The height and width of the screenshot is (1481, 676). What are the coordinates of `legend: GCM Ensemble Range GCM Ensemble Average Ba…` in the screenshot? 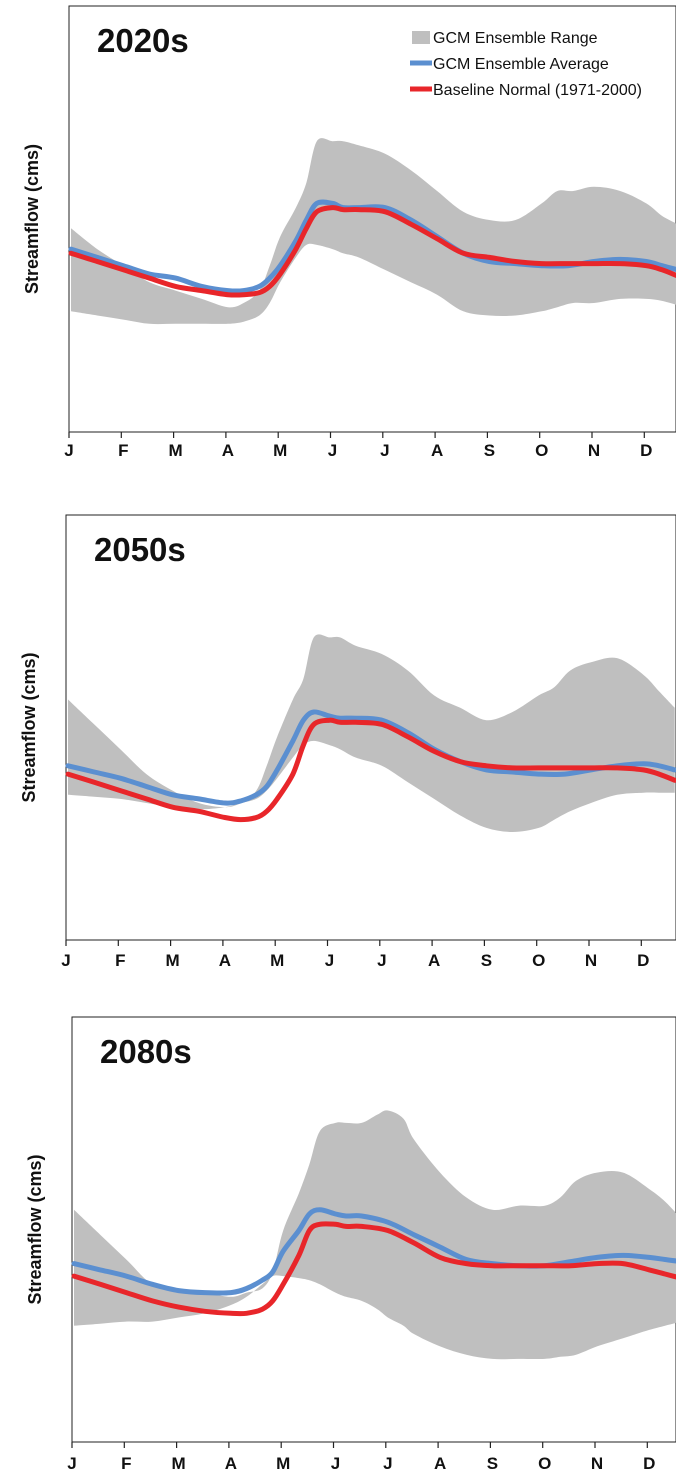 It's located at (526, 64).